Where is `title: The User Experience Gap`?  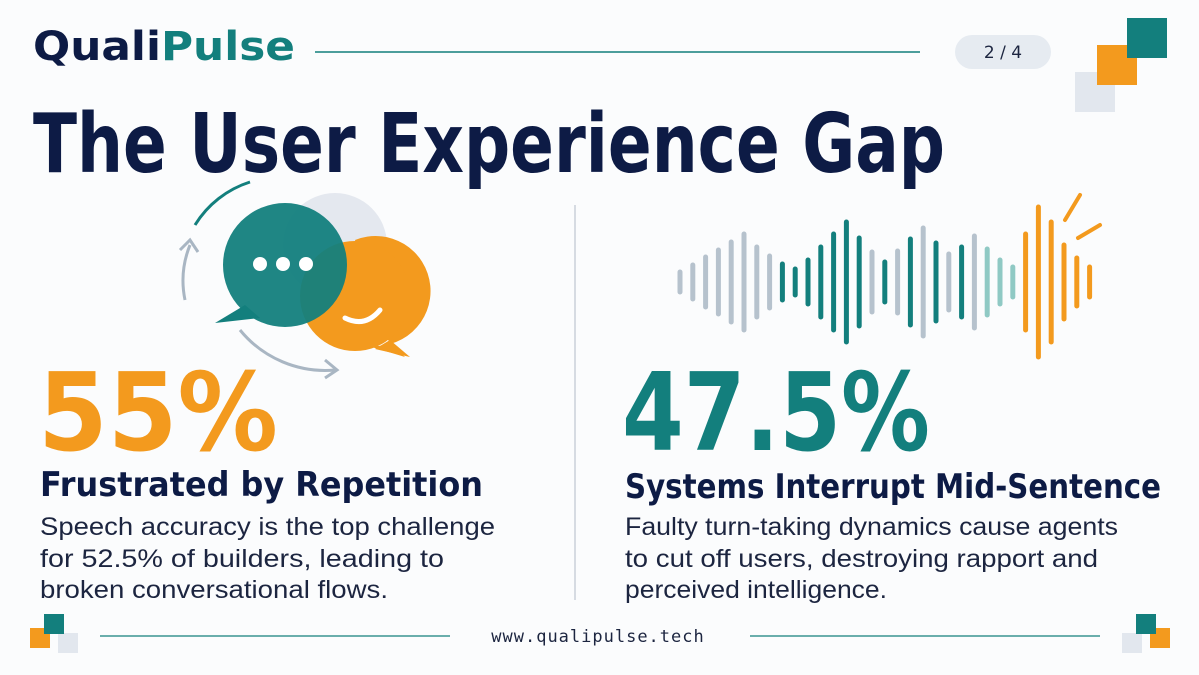 title: The User Experience Gap is located at coordinates (489, 144).